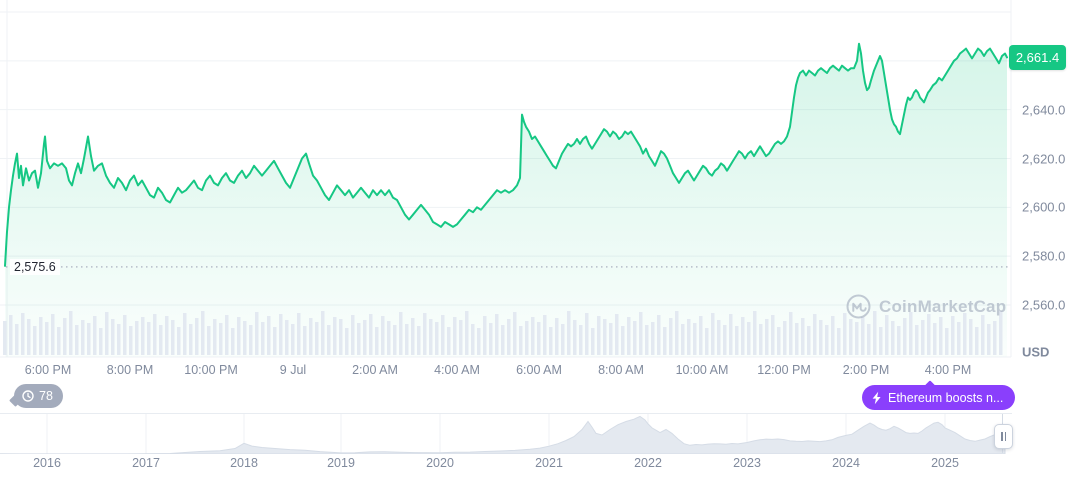 The height and width of the screenshot is (477, 1072). I want to click on navigator-year-axis: 2016 2017 2018 2019 2020 2021 2022 2023 2024 2025, so click(506, 464).